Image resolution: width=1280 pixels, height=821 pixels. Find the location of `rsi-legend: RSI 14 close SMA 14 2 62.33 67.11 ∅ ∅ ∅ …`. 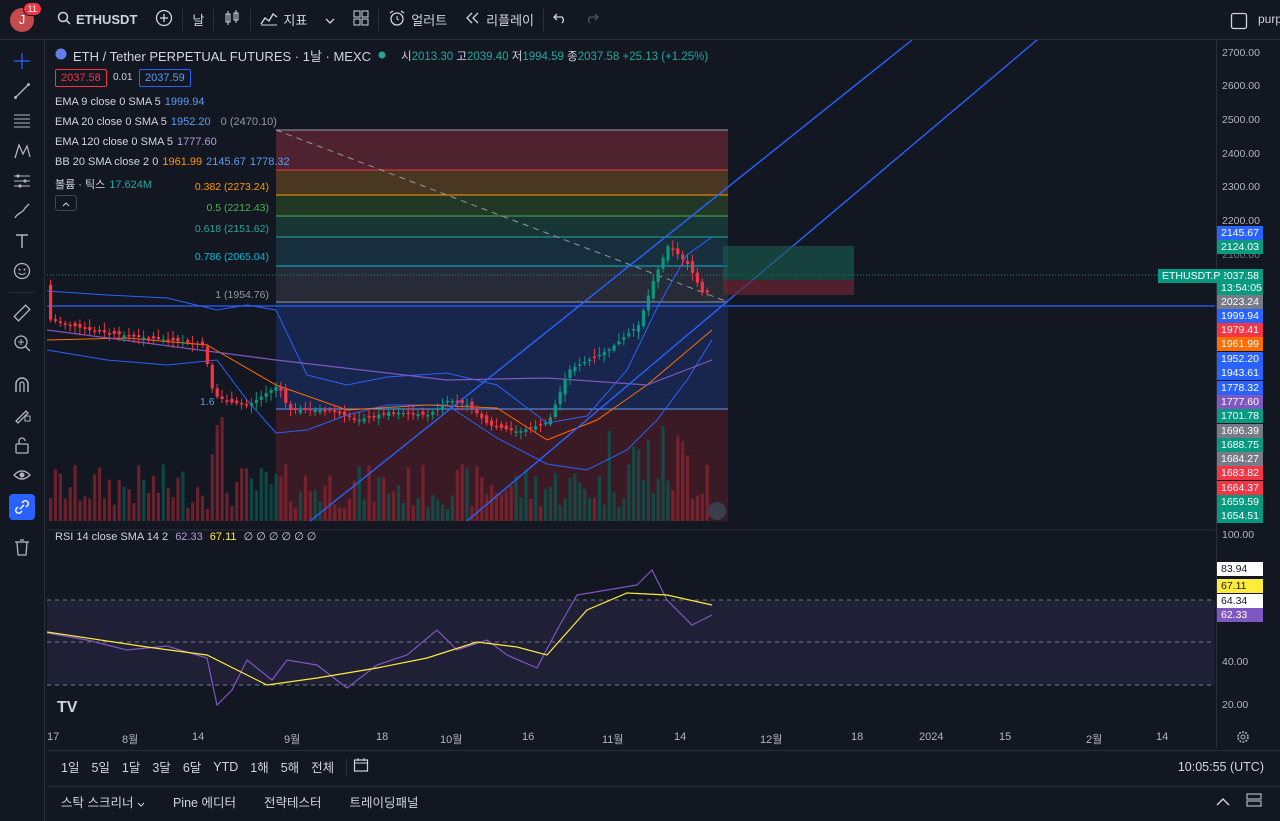

rsi-legend: RSI 14 close SMA 14 2 62.33 67.11 ∅ ∅ ∅ … is located at coordinates (185, 536).